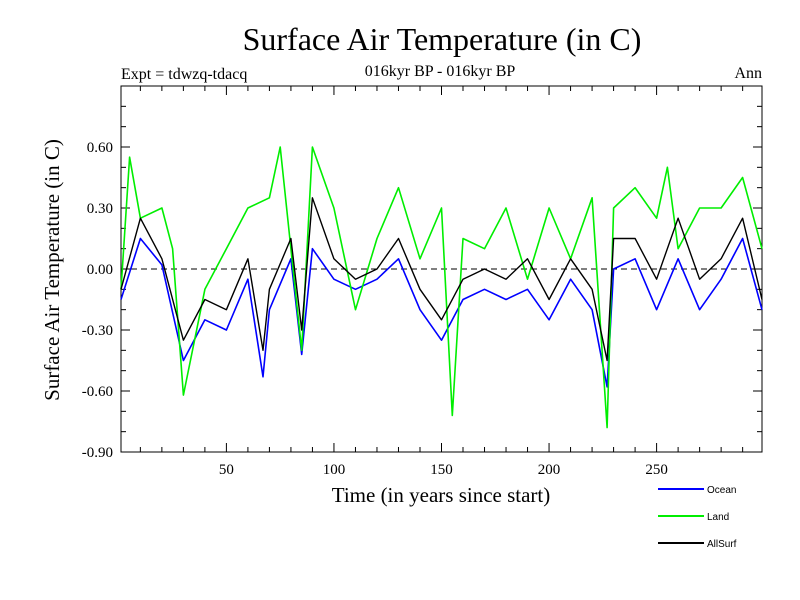  I want to click on chart-subtitle: 016kyr BP - 016kyr BP, so click(440, 71).